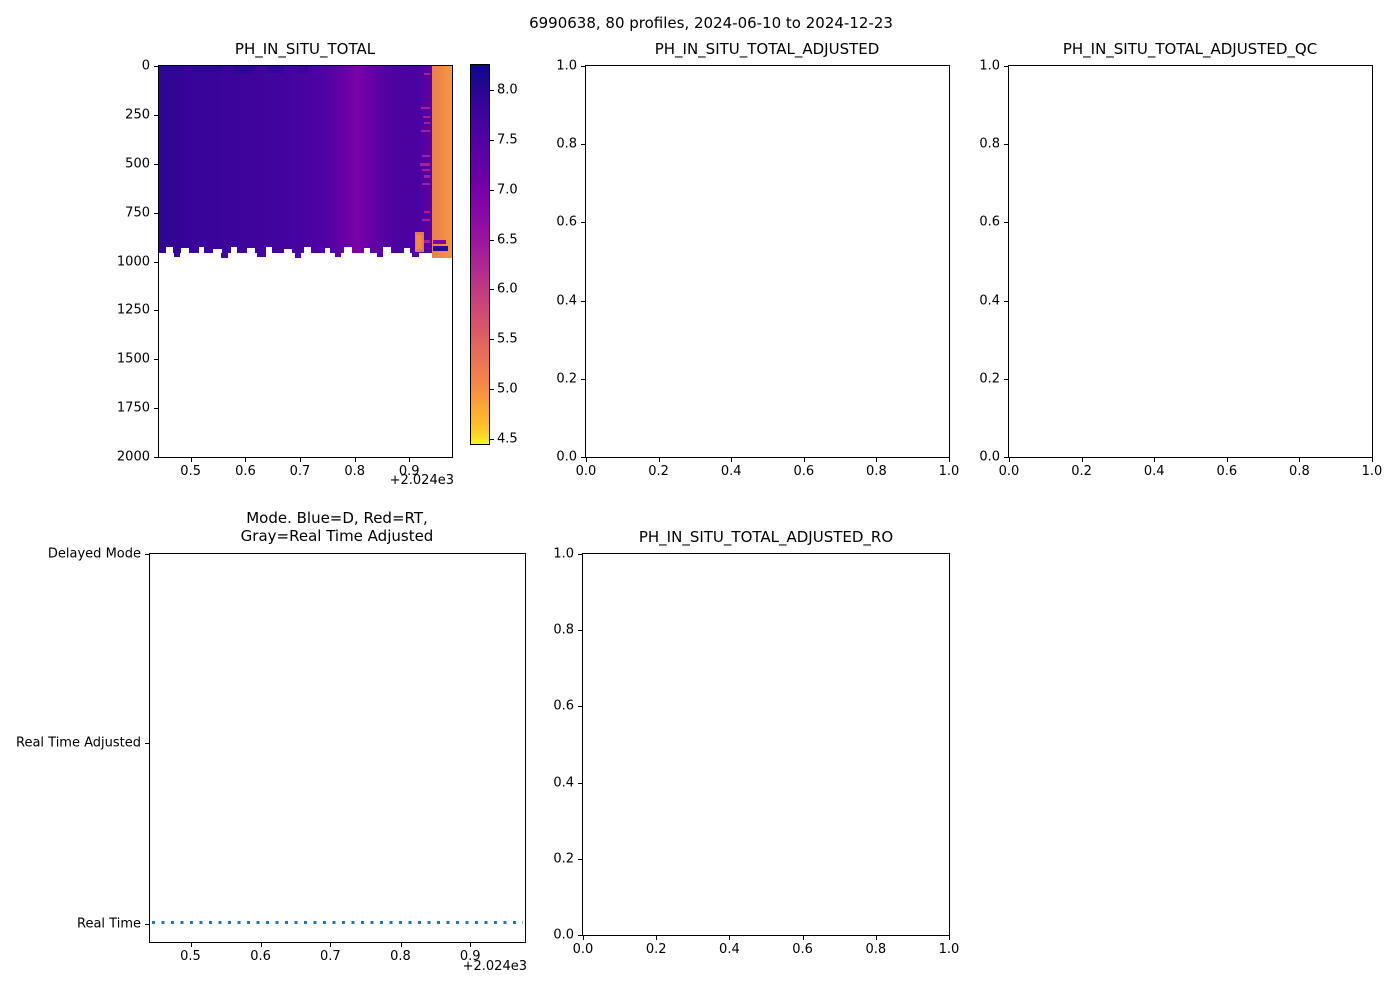  Describe the element at coordinates (190, 956) in the screenshot. I see `x-tick-label: 0.5` at that location.